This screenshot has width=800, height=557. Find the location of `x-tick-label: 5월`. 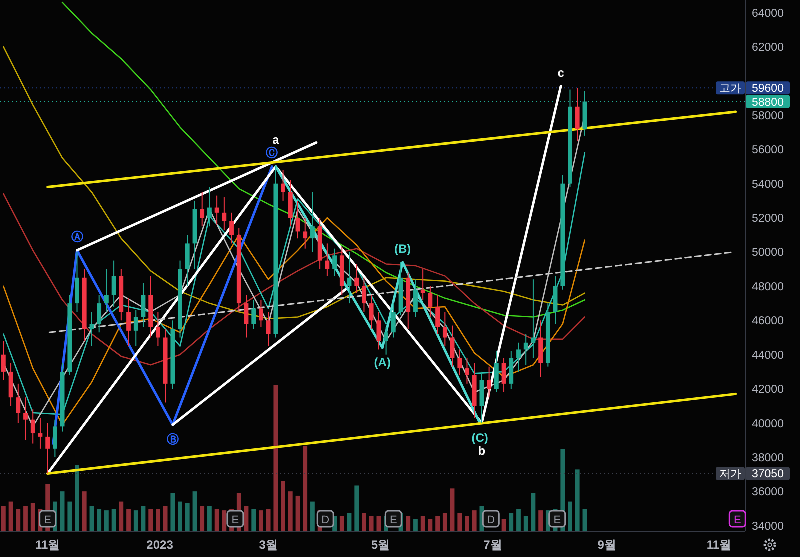

x-tick-label: 5월 is located at coordinates (380, 545).